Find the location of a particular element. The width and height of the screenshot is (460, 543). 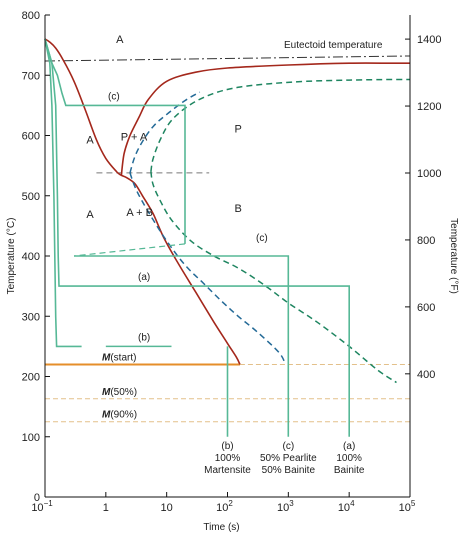

region-label-5: A + B is located at coordinates (139, 213).